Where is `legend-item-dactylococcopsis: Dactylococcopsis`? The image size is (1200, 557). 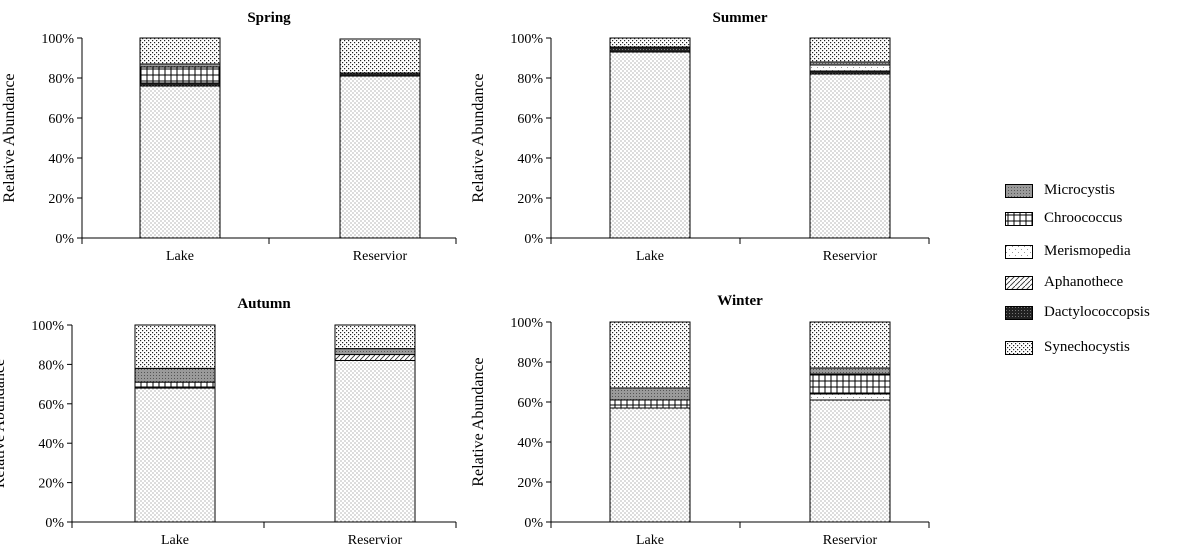
legend-item-dactylococcopsis: Dactylococcopsis is located at coordinates (1100, 315).